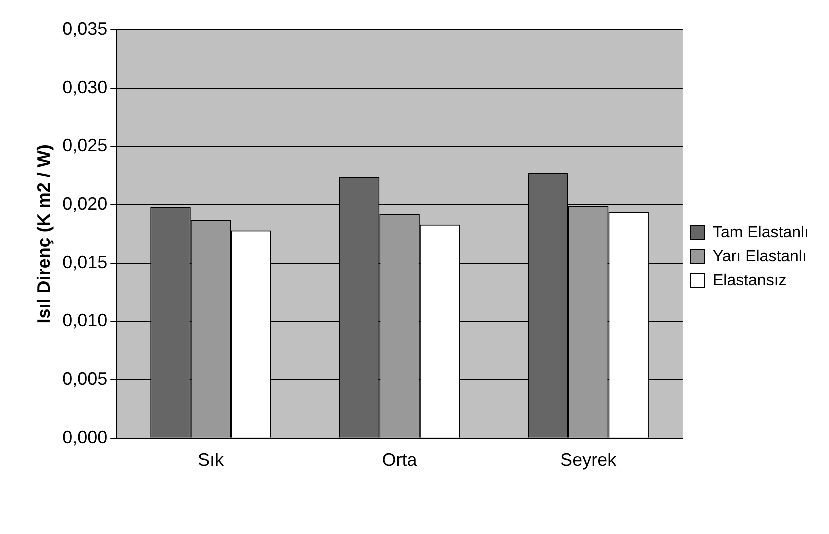  What do you see at coordinates (589, 460) in the screenshot?
I see `x-tick-label: Seyrek` at bounding box center [589, 460].